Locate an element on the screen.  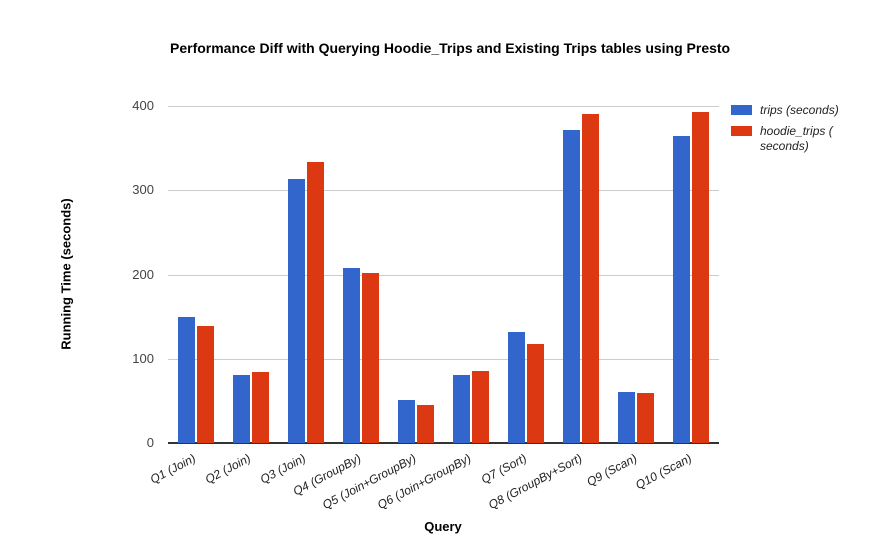
legend: trips (seconds) hoodie_trips ( seconds) is located at coordinates (793, 128).